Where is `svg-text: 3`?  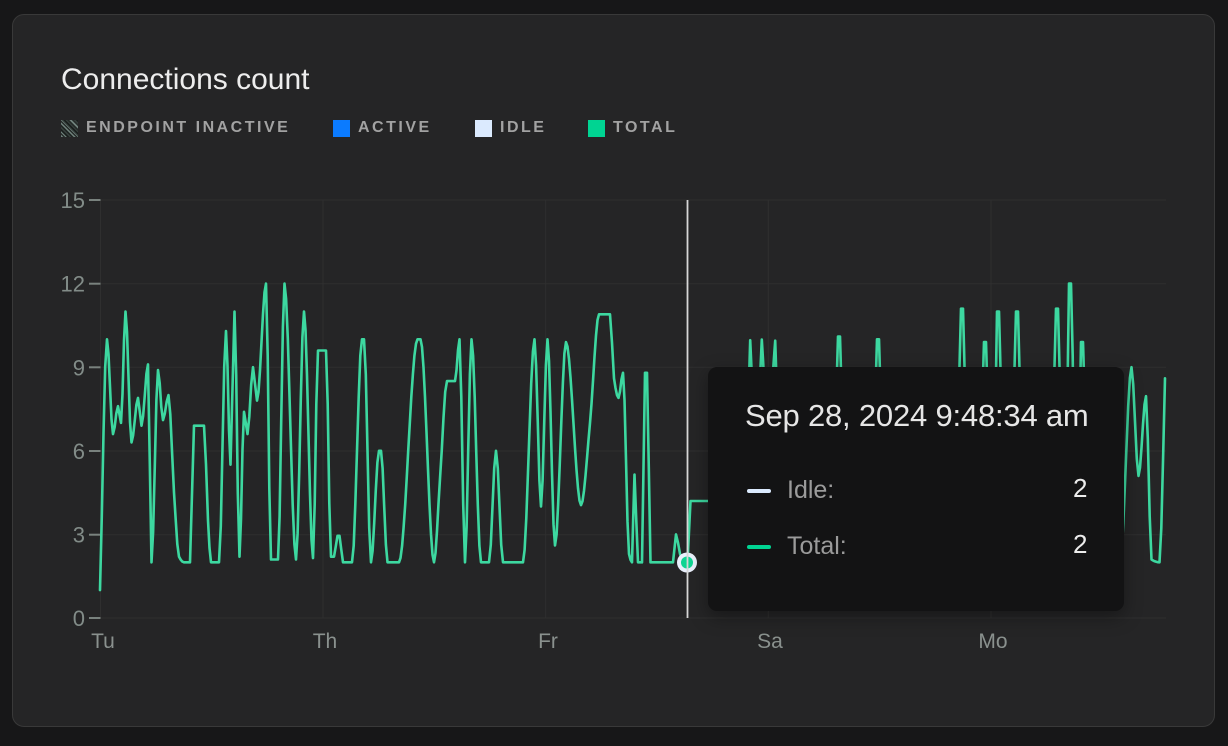
svg-text: 3 is located at coordinates (79, 535).